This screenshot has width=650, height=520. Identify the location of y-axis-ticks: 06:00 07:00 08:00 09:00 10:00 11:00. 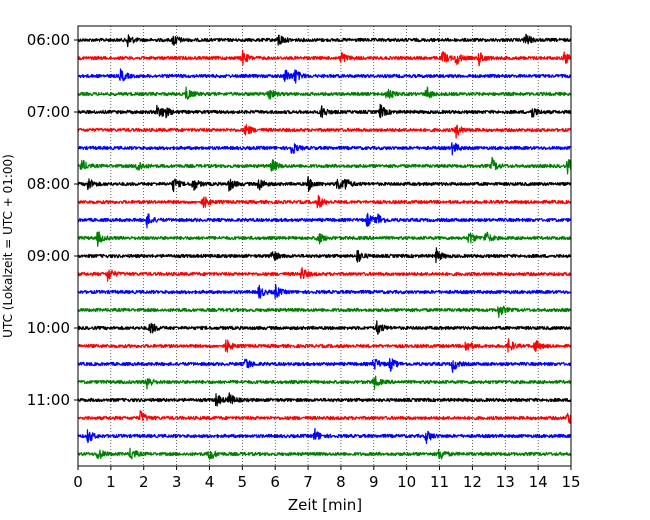
(52, 220).